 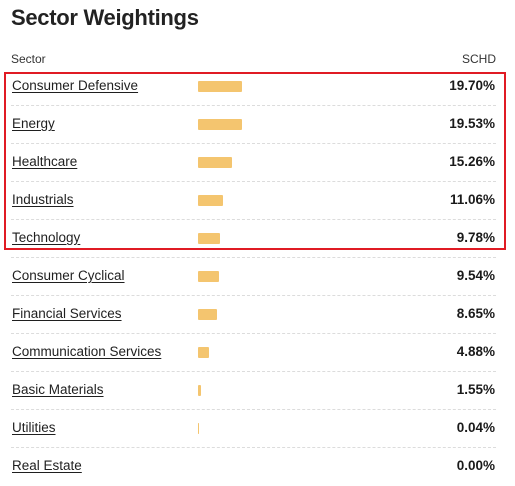 What do you see at coordinates (253, 467) in the screenshot?
I see `sector-row: Real Estate 0.00%` at bounding box center [253, 467].